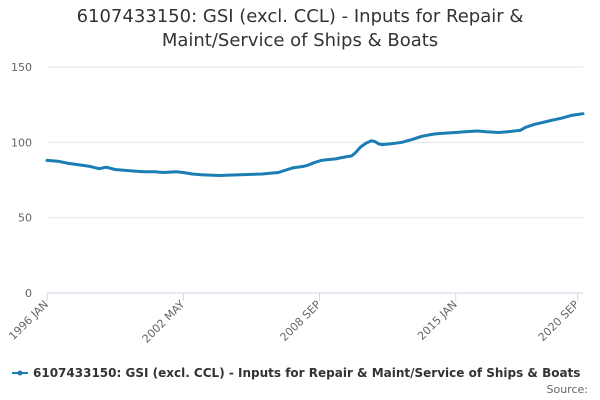 The width and height of the screenshot is (600, 400). Describe the element at coordinates (300, 40) in the screenshot. I see `chart-title-line-2: Maint/Service of Ships & Boats` at that location.